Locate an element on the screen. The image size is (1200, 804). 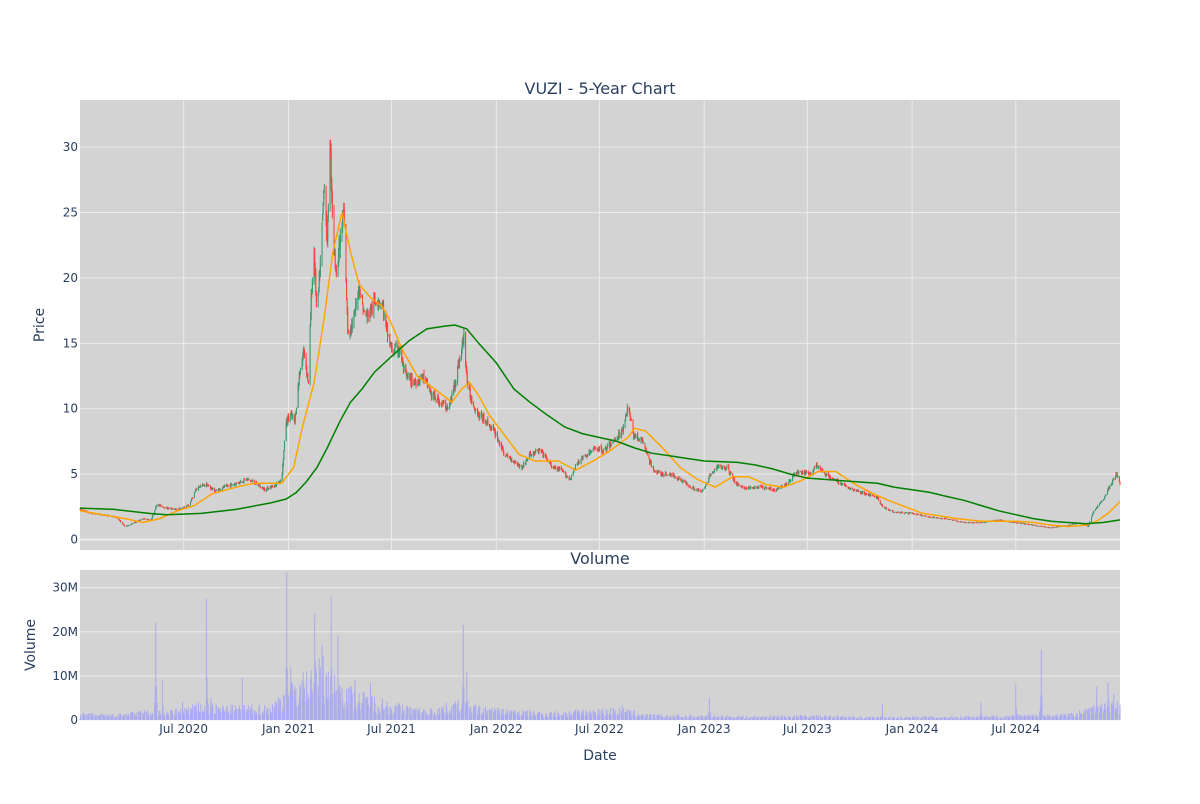
volume-y-axis-label: Volume is located at coordinates (31, 645).